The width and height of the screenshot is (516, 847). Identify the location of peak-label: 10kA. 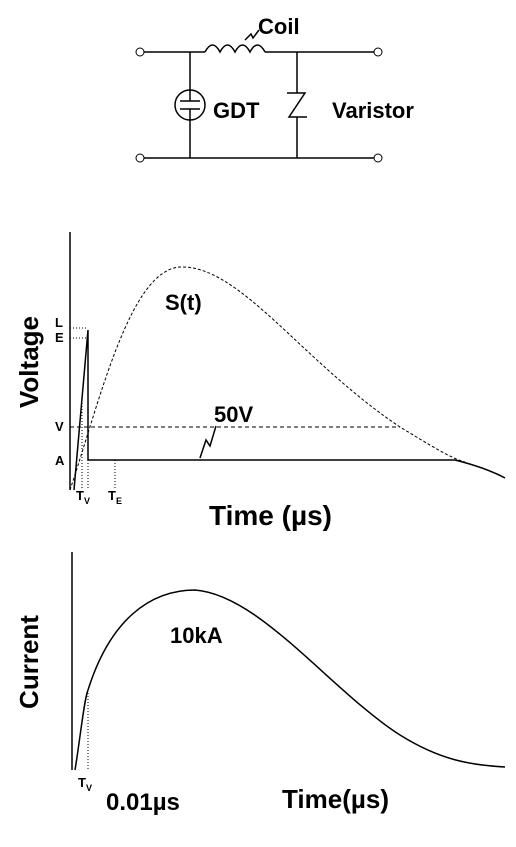
(196, 635).